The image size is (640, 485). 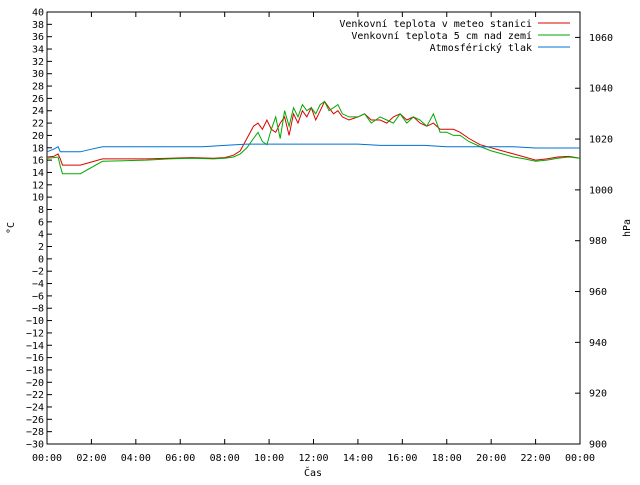 I want to click on x-tick-label: 02:00, so click(x=91, y=458).